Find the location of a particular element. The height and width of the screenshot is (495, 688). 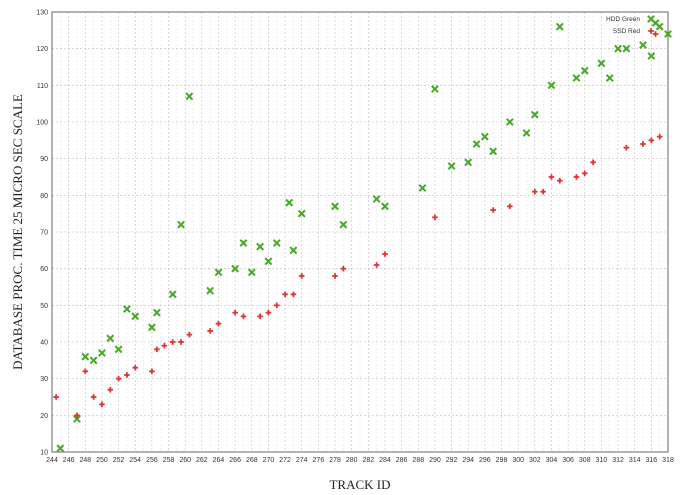

x-tick-label: 278 is located at coordinates (335, 460).